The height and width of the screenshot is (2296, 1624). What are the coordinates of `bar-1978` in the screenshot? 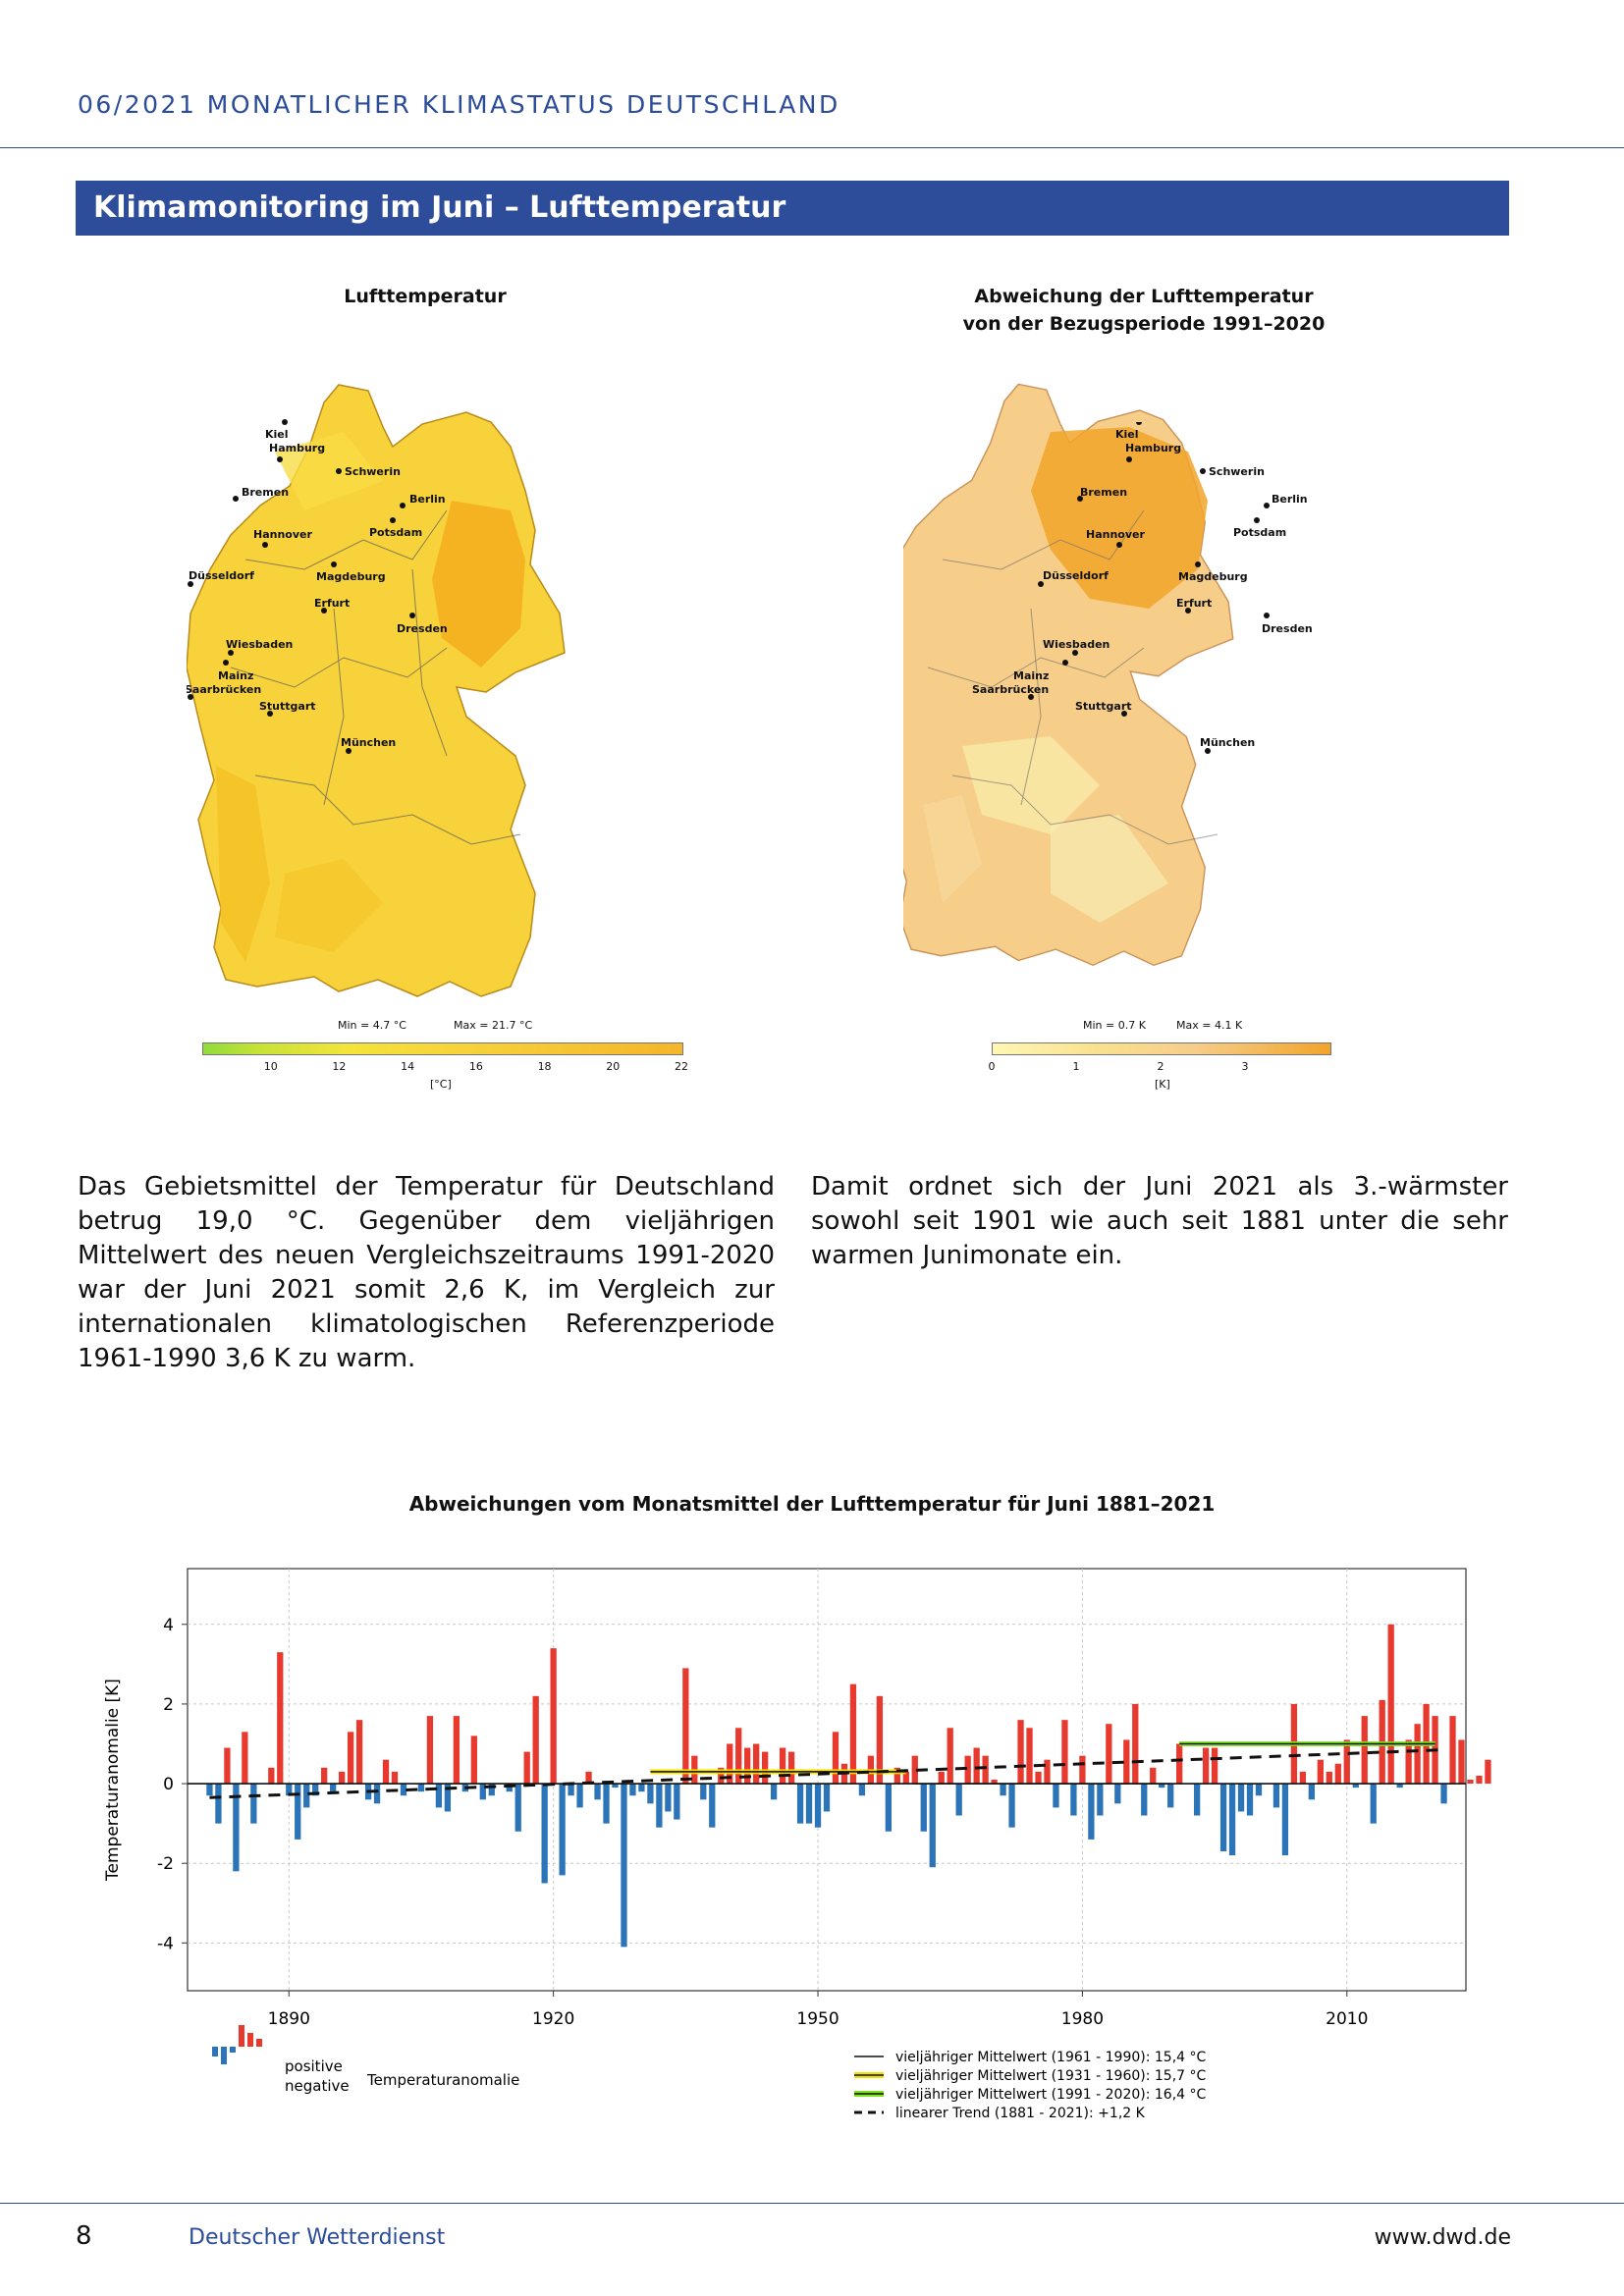 It's located at (1064, 1752).